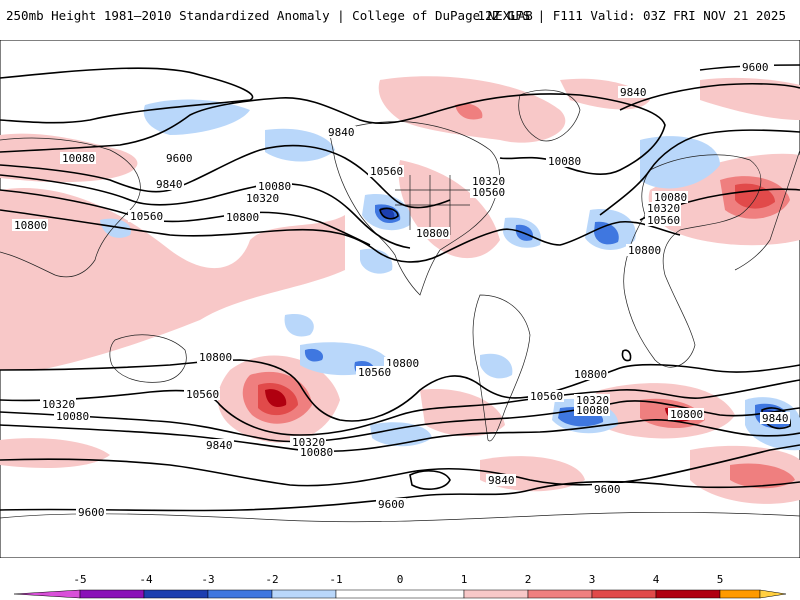 The width and height of the screenshot is (800, 600). What do you see at coordinates (240, 594) in the screenshot?
I see `swatch-n2` at bounding box center [240, 594].